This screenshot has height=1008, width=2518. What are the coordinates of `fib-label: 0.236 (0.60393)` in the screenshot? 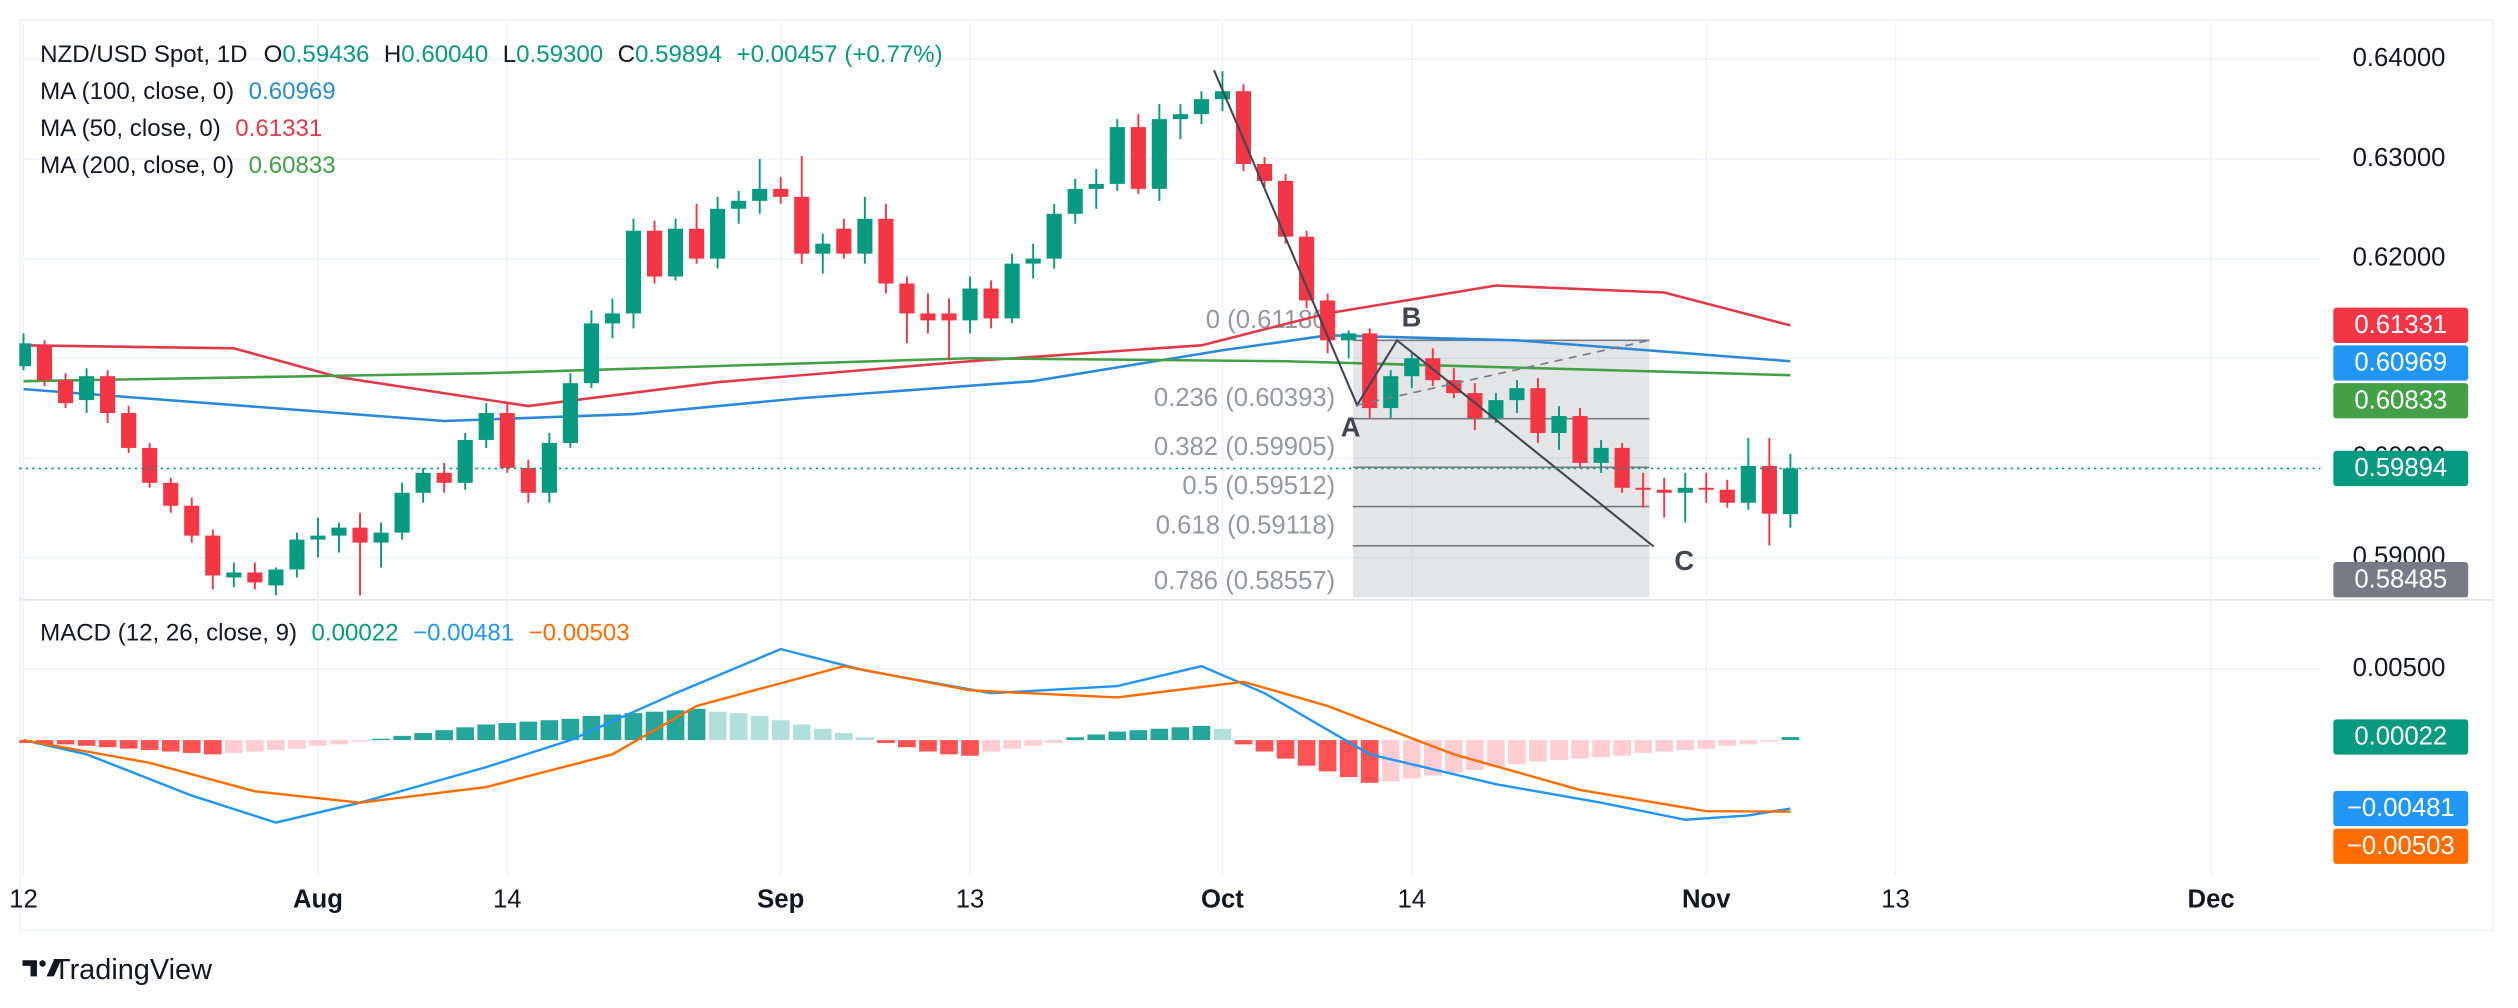 It's located at (1244, 398).